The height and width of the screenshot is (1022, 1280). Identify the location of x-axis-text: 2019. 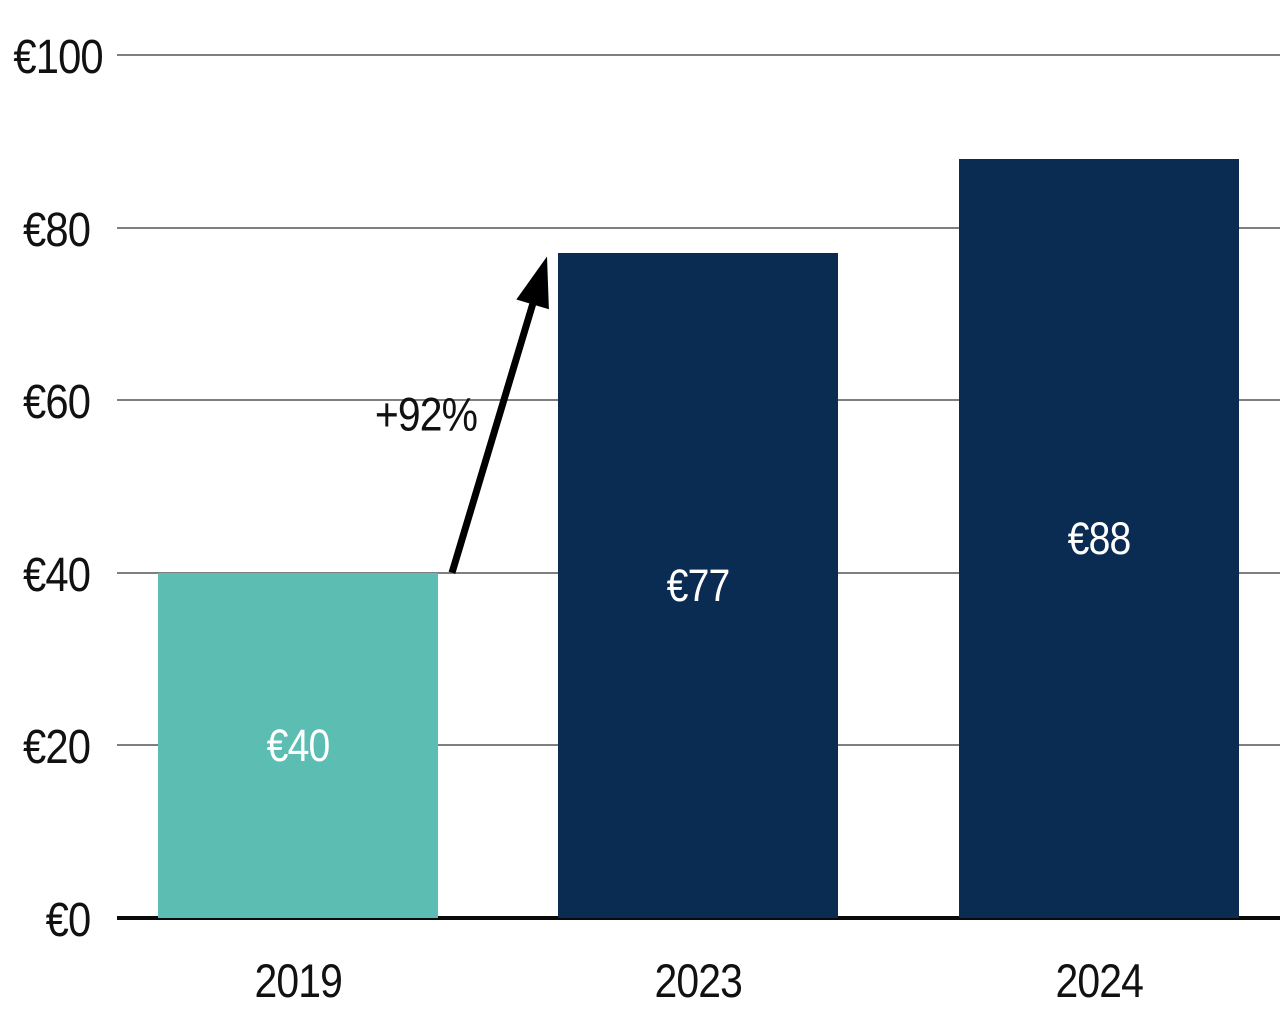
(298, 980).